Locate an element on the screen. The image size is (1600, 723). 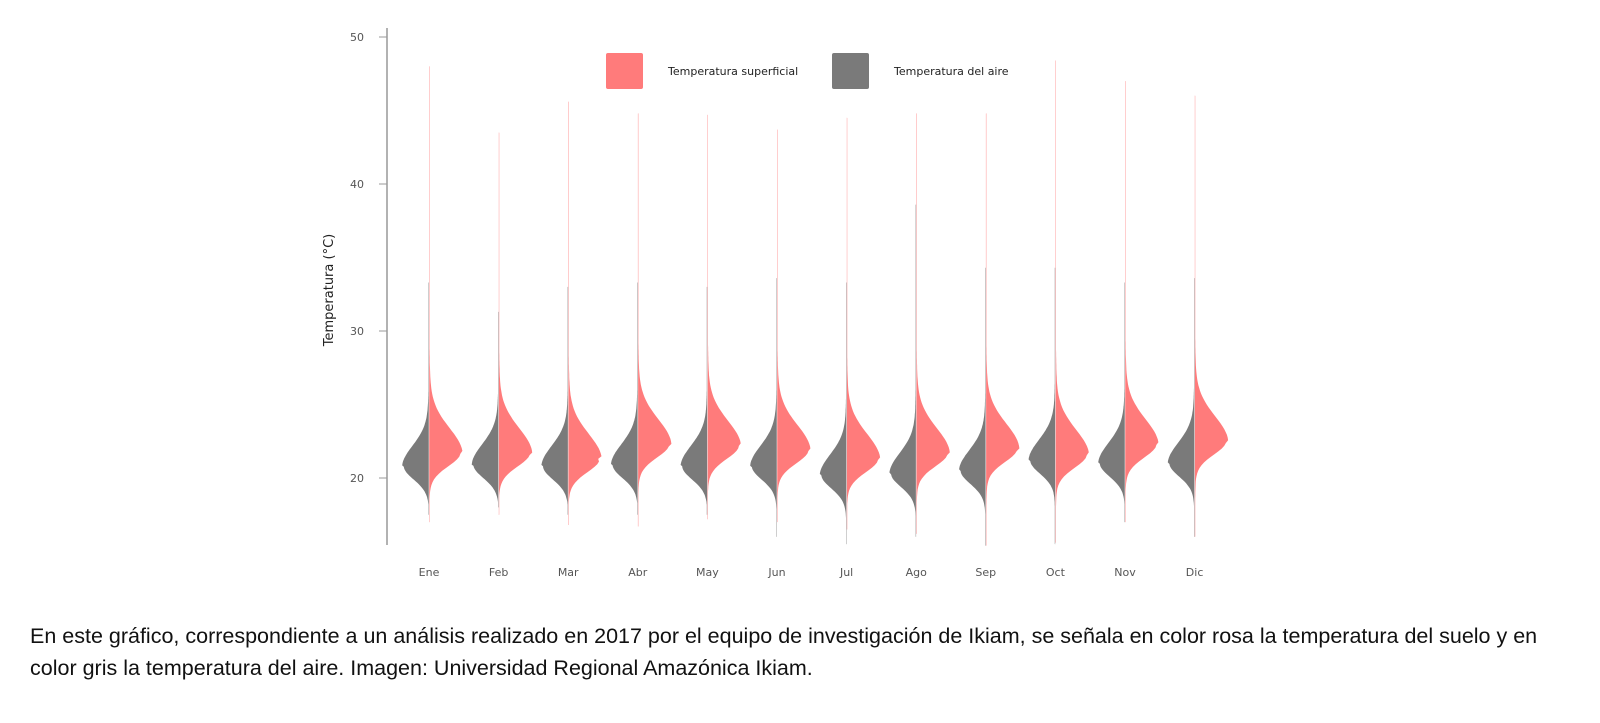
y-axis-label: Temperatura (°C) is located at coordinates (329, 290).